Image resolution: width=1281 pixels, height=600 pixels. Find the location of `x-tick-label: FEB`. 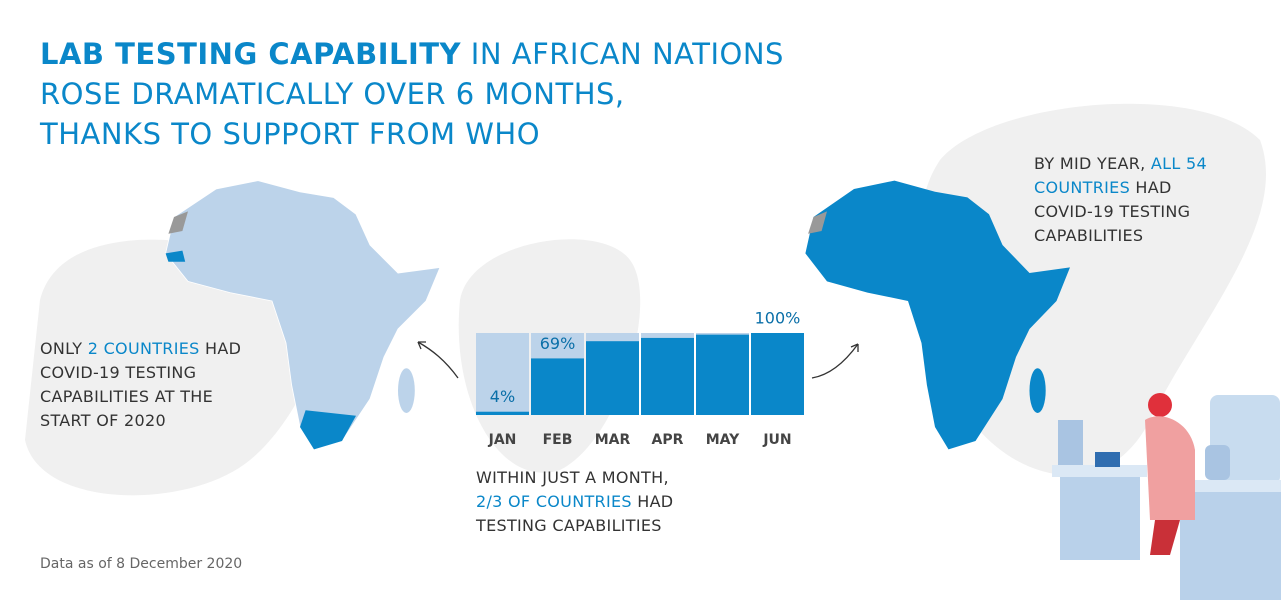

x-tick-label: FEB is located at coordinates (558, 440).